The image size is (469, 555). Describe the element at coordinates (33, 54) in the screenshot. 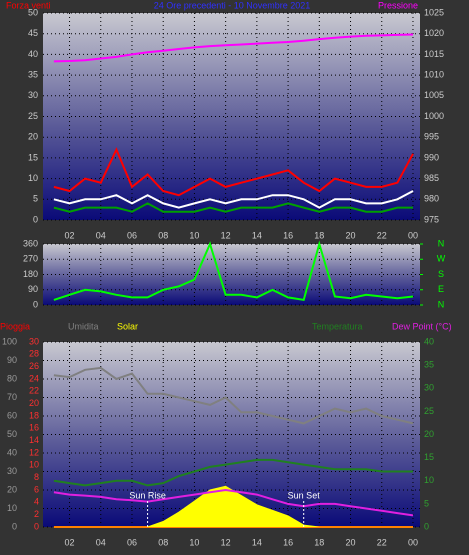

I see `y-tick-label: 40` at that location.